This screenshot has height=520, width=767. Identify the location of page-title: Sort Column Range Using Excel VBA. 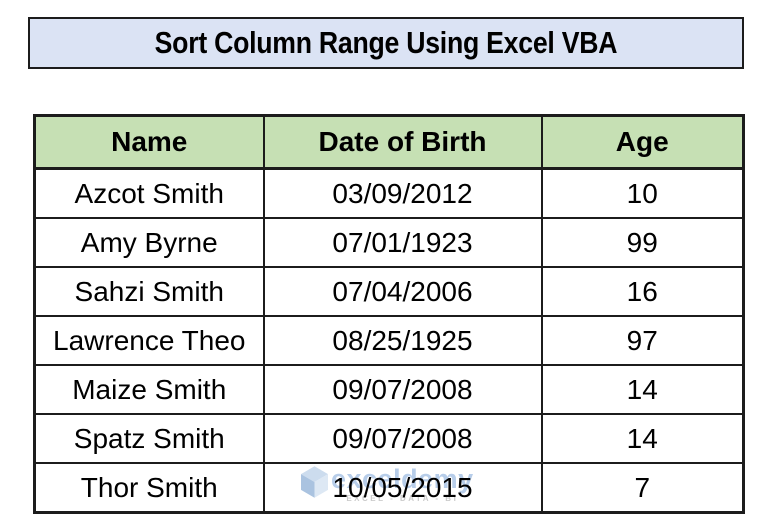
(386, 42).